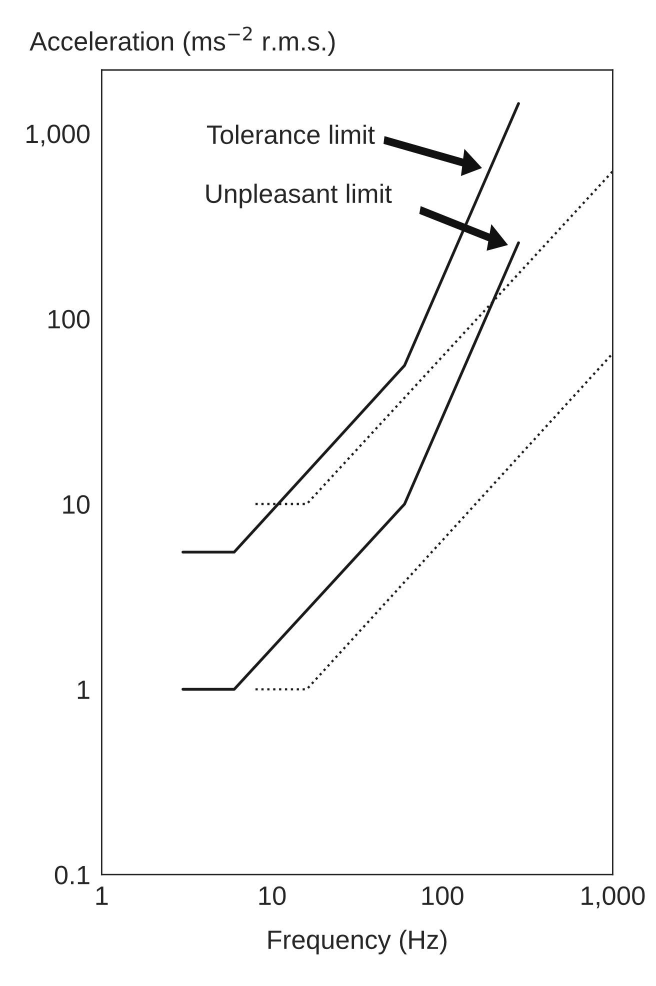 This screenshot has width=656, height=986. Describe the element at coordinates (290, 134) in the screenshot. I see `annotation: Tolerance limit` at that location.